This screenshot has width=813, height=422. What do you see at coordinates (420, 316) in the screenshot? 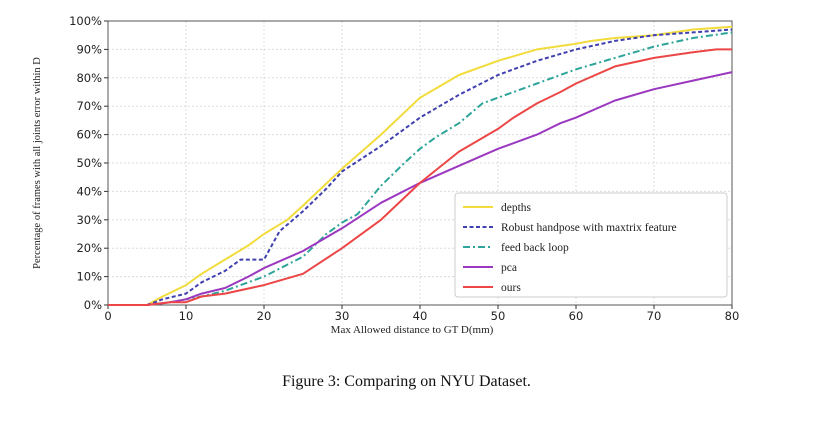
I see `x-tick-label: 40` at bounding box center [420, 316].